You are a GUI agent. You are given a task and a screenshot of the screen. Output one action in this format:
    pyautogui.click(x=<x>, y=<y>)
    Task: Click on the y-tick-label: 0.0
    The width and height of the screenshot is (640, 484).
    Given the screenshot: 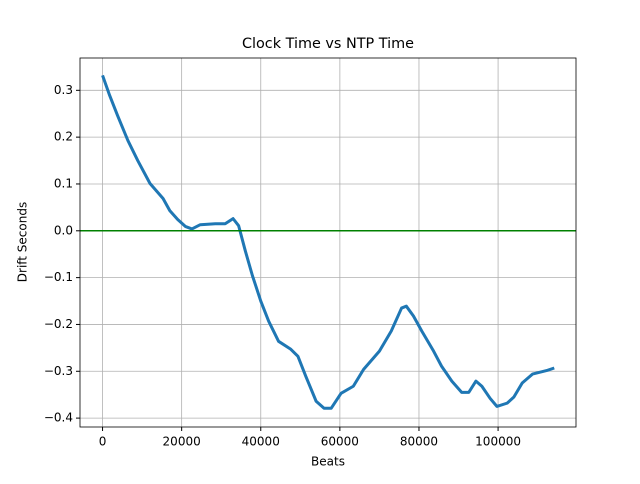 What is the action you would take?
    pyautogui.click(x=63, y=230)
    